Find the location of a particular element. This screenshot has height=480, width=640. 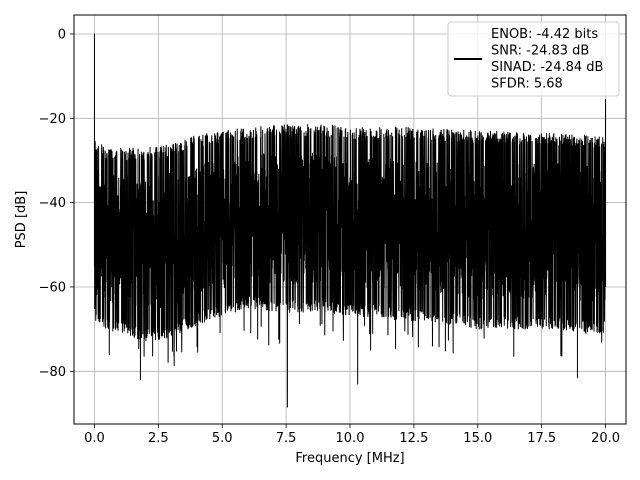

legend-entry-snr: SNR: -24.83 dB is located at coordinates (540, 51).